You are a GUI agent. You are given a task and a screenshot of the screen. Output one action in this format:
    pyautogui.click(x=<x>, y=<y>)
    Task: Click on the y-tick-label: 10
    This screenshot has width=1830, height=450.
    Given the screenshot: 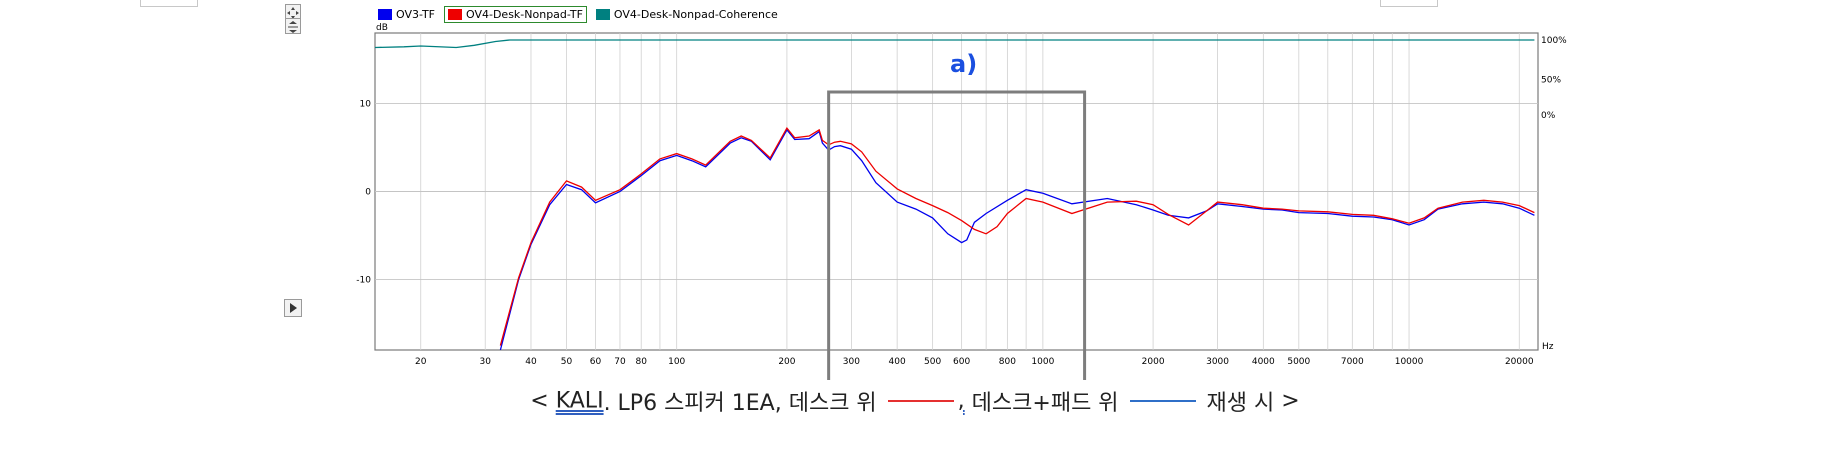 What is the action you would take?
    pyautogui.click(x=366, y=104)
    